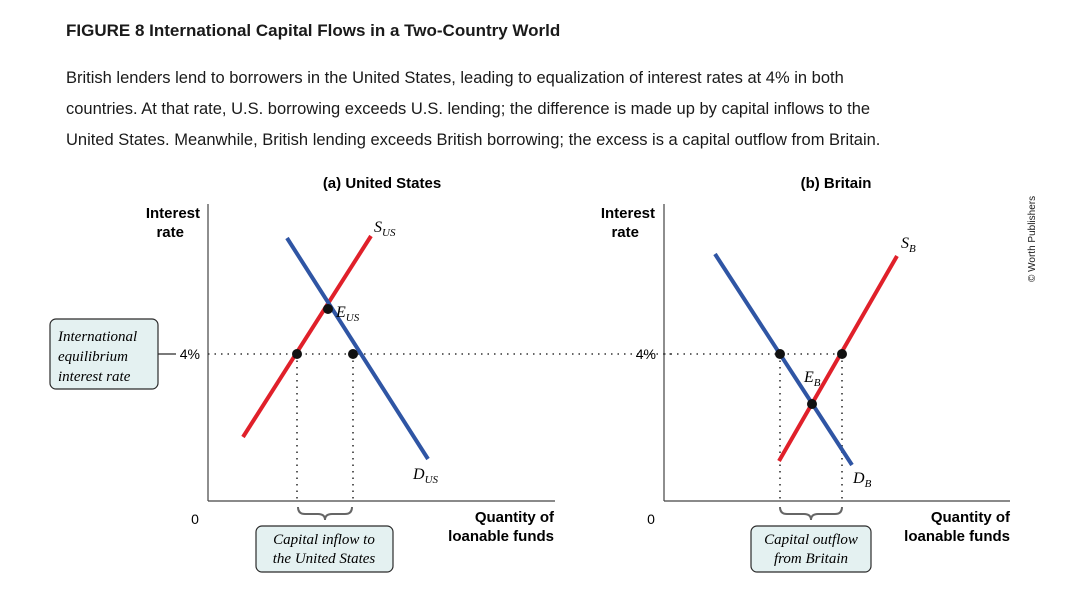  I want to click on us-demand-point, so click(353, 354).